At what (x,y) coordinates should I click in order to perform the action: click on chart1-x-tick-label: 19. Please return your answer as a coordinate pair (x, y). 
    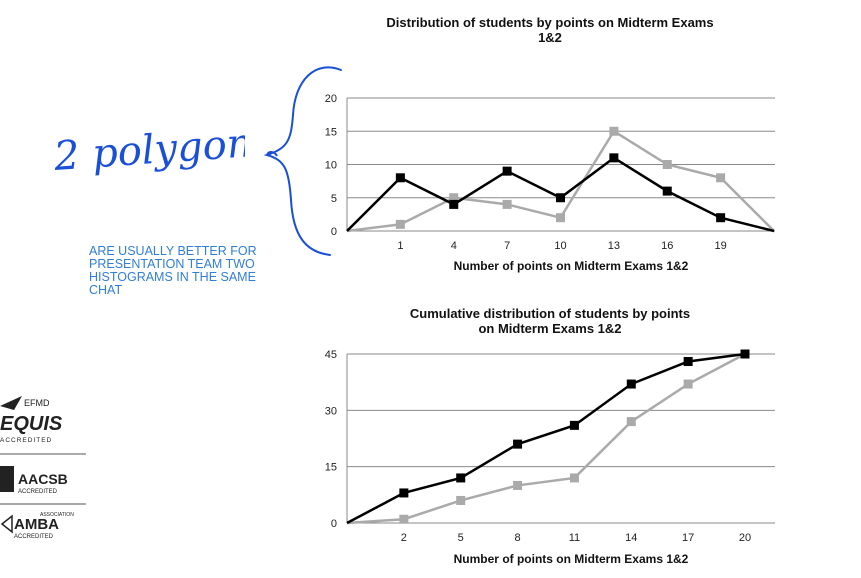
    Looking at the image, I should click on (721, 246).